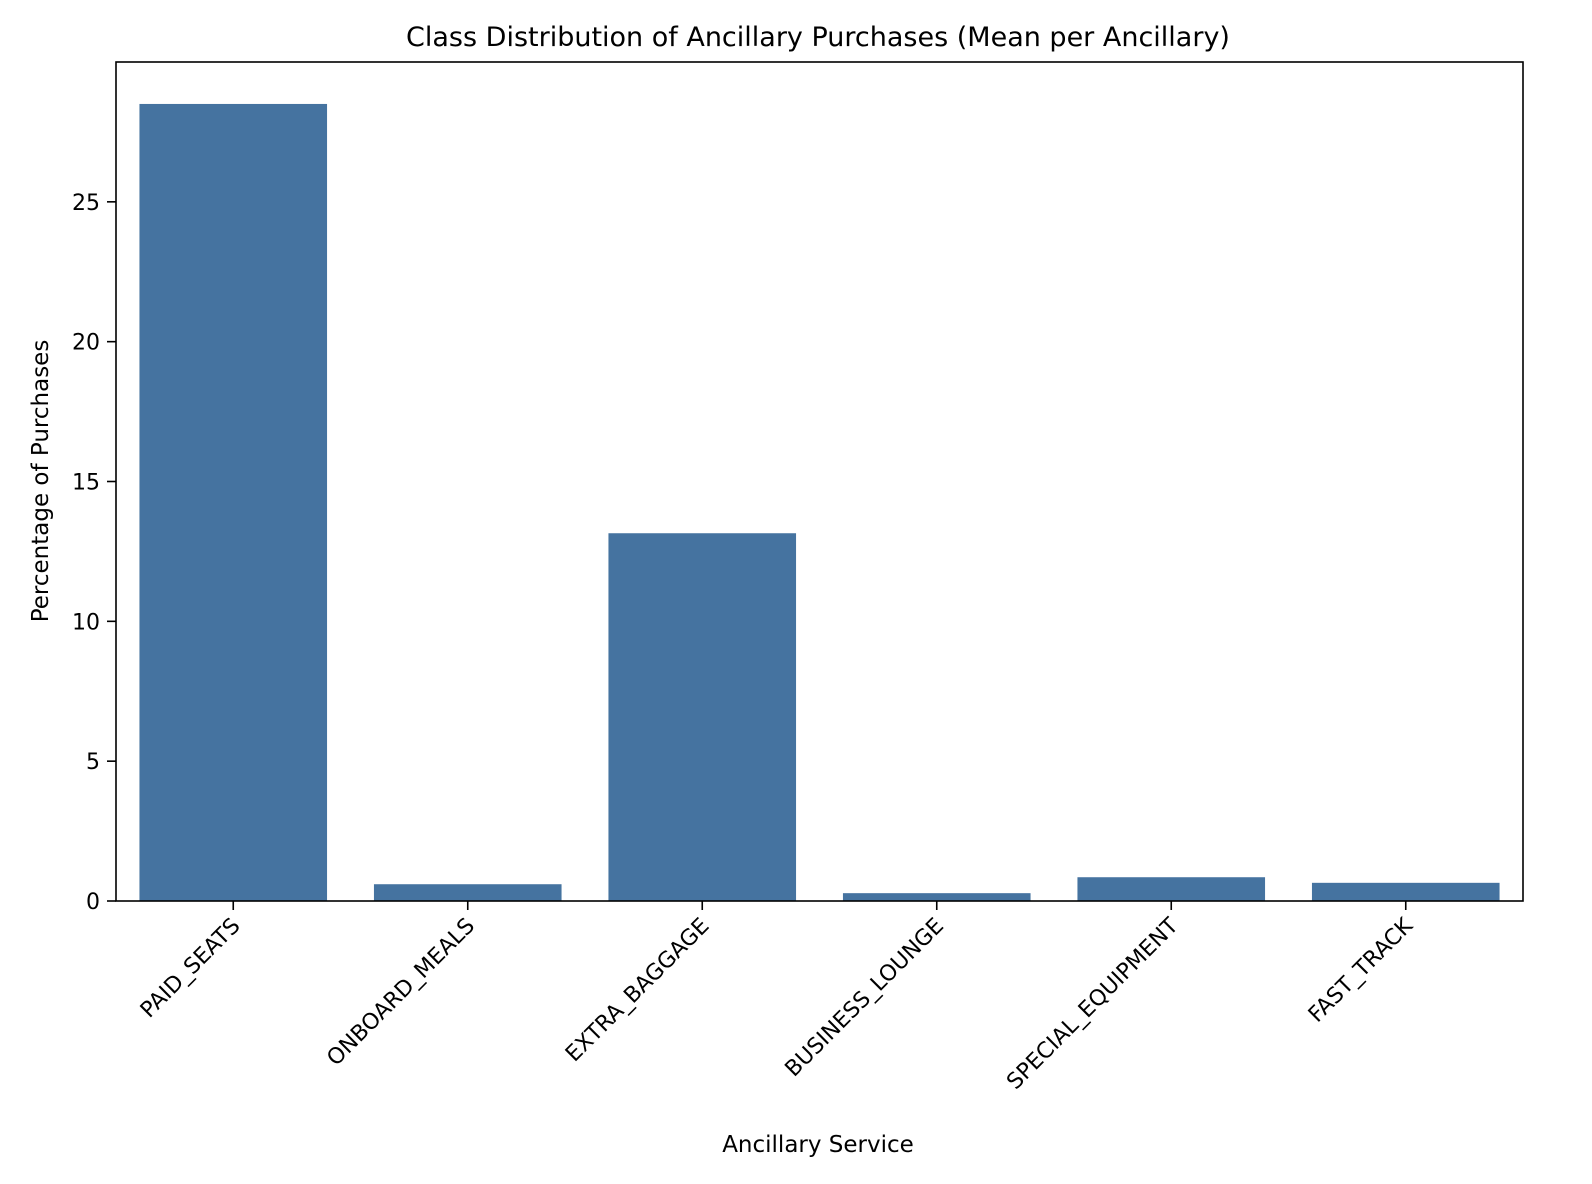  What do you see at coordinates (93, 762) in the screenshot?
I see `y-tick-label: 5` at bounding box center [93, 762].